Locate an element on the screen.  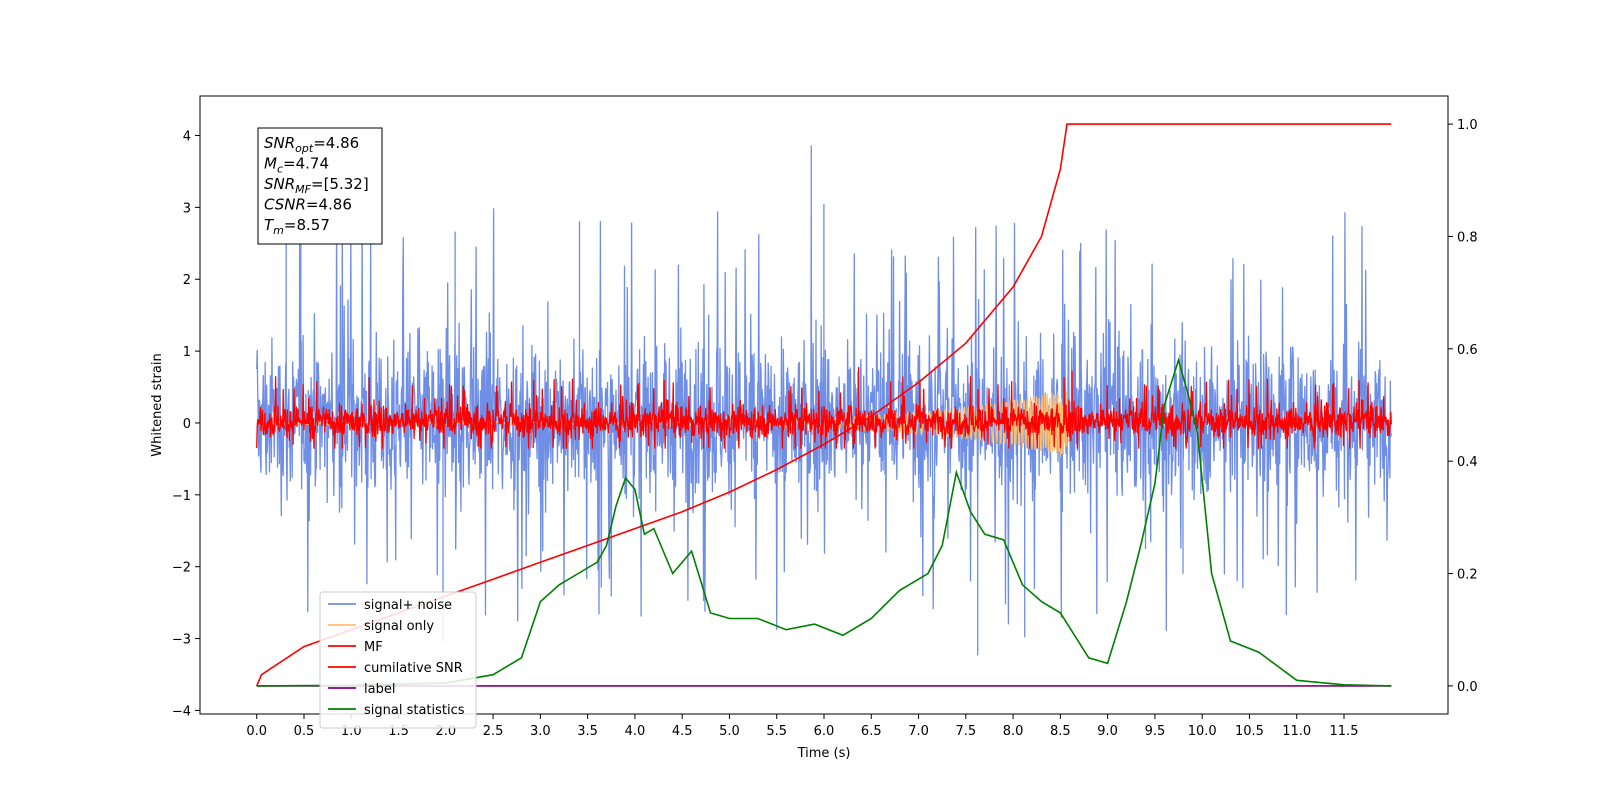
annotation-value: =4.74 is located at coordinates (306, 164).